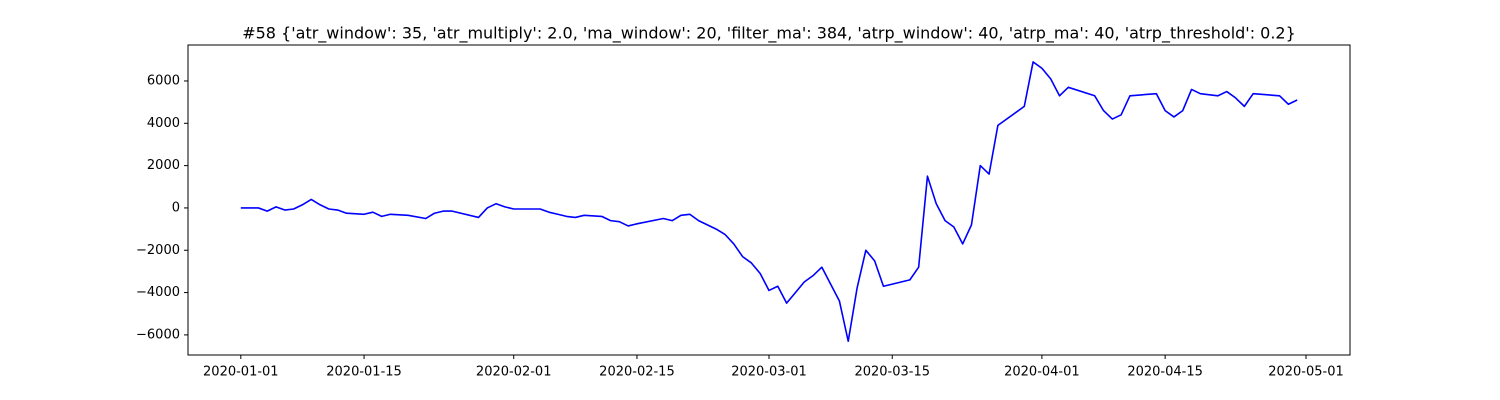  What do you see at coordinates (241, 372) in the screenshot?
I see `x-tick-label: 2020-01-01` at bounding box center [241, 372].